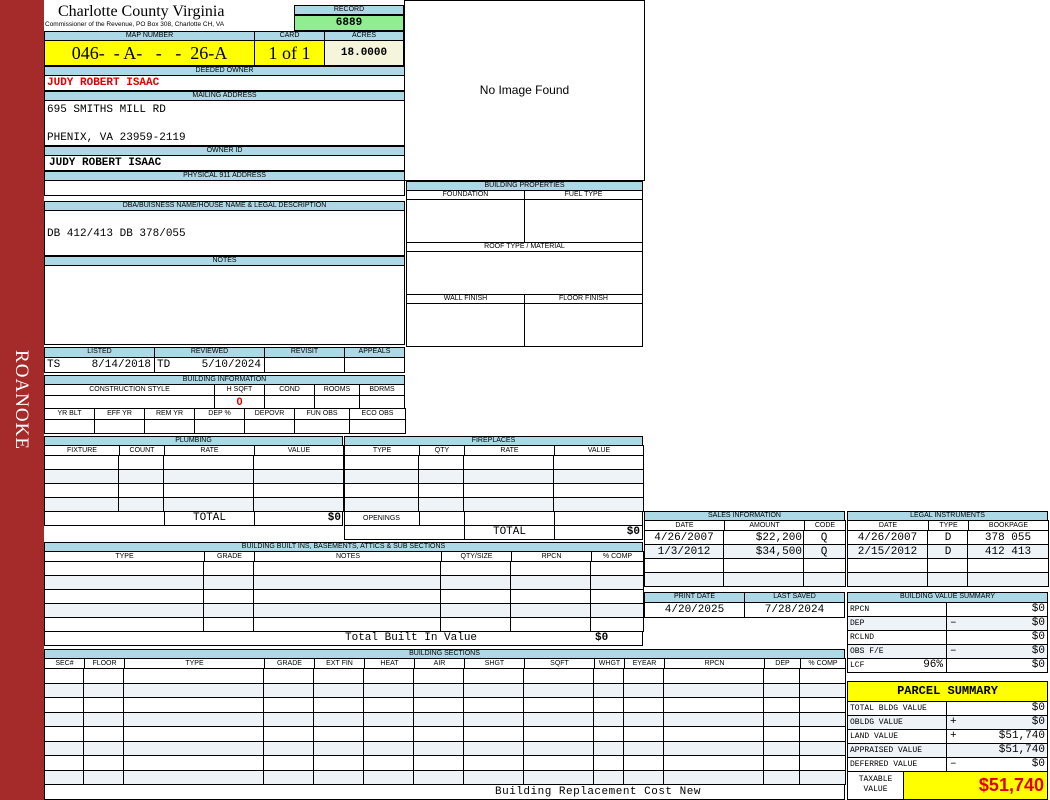 This screenshot has width=1050, height=800. Describe the element at coordinates (509, 518) in the screenshot. I see `openings-rate` at that location.